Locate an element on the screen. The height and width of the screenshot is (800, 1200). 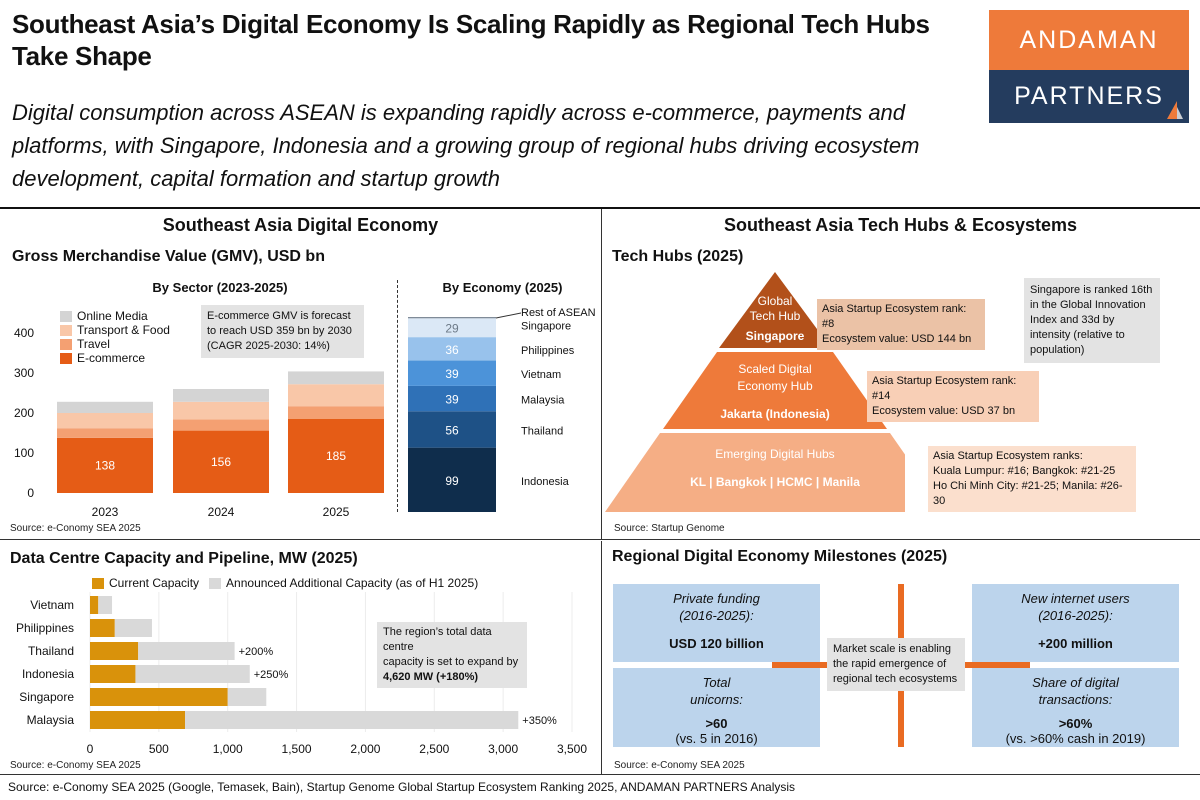
tier1-label2: Tech Hub is located at coordinates (775, 316).